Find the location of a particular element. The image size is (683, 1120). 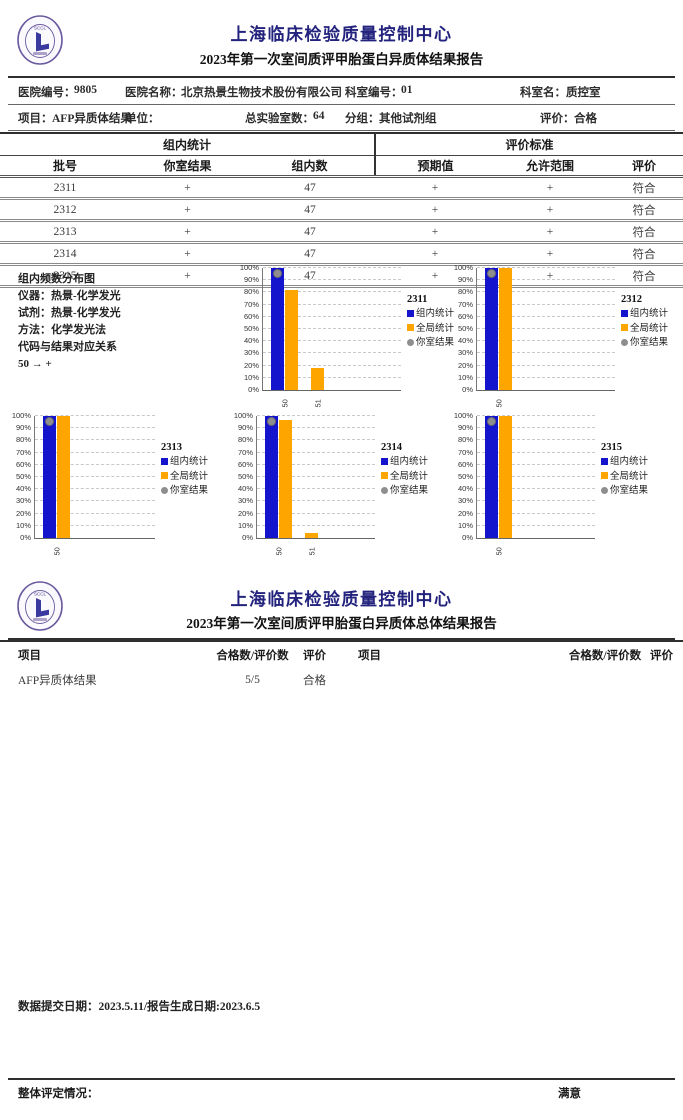

group-value: 其他试剂组 is located at coordinates (408, 119).